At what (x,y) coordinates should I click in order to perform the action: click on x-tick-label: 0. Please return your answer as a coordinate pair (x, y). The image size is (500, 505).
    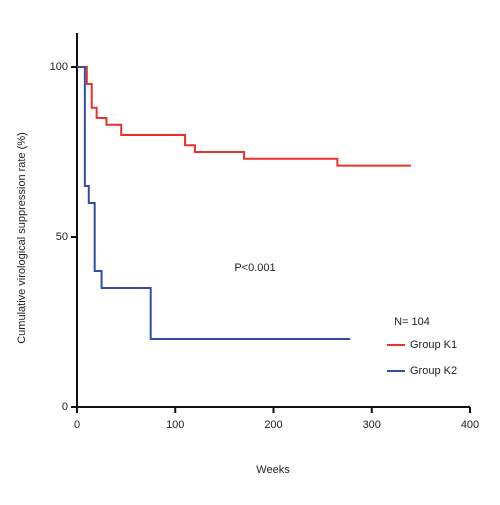
    Looking at the image, I should click on (77, 425).